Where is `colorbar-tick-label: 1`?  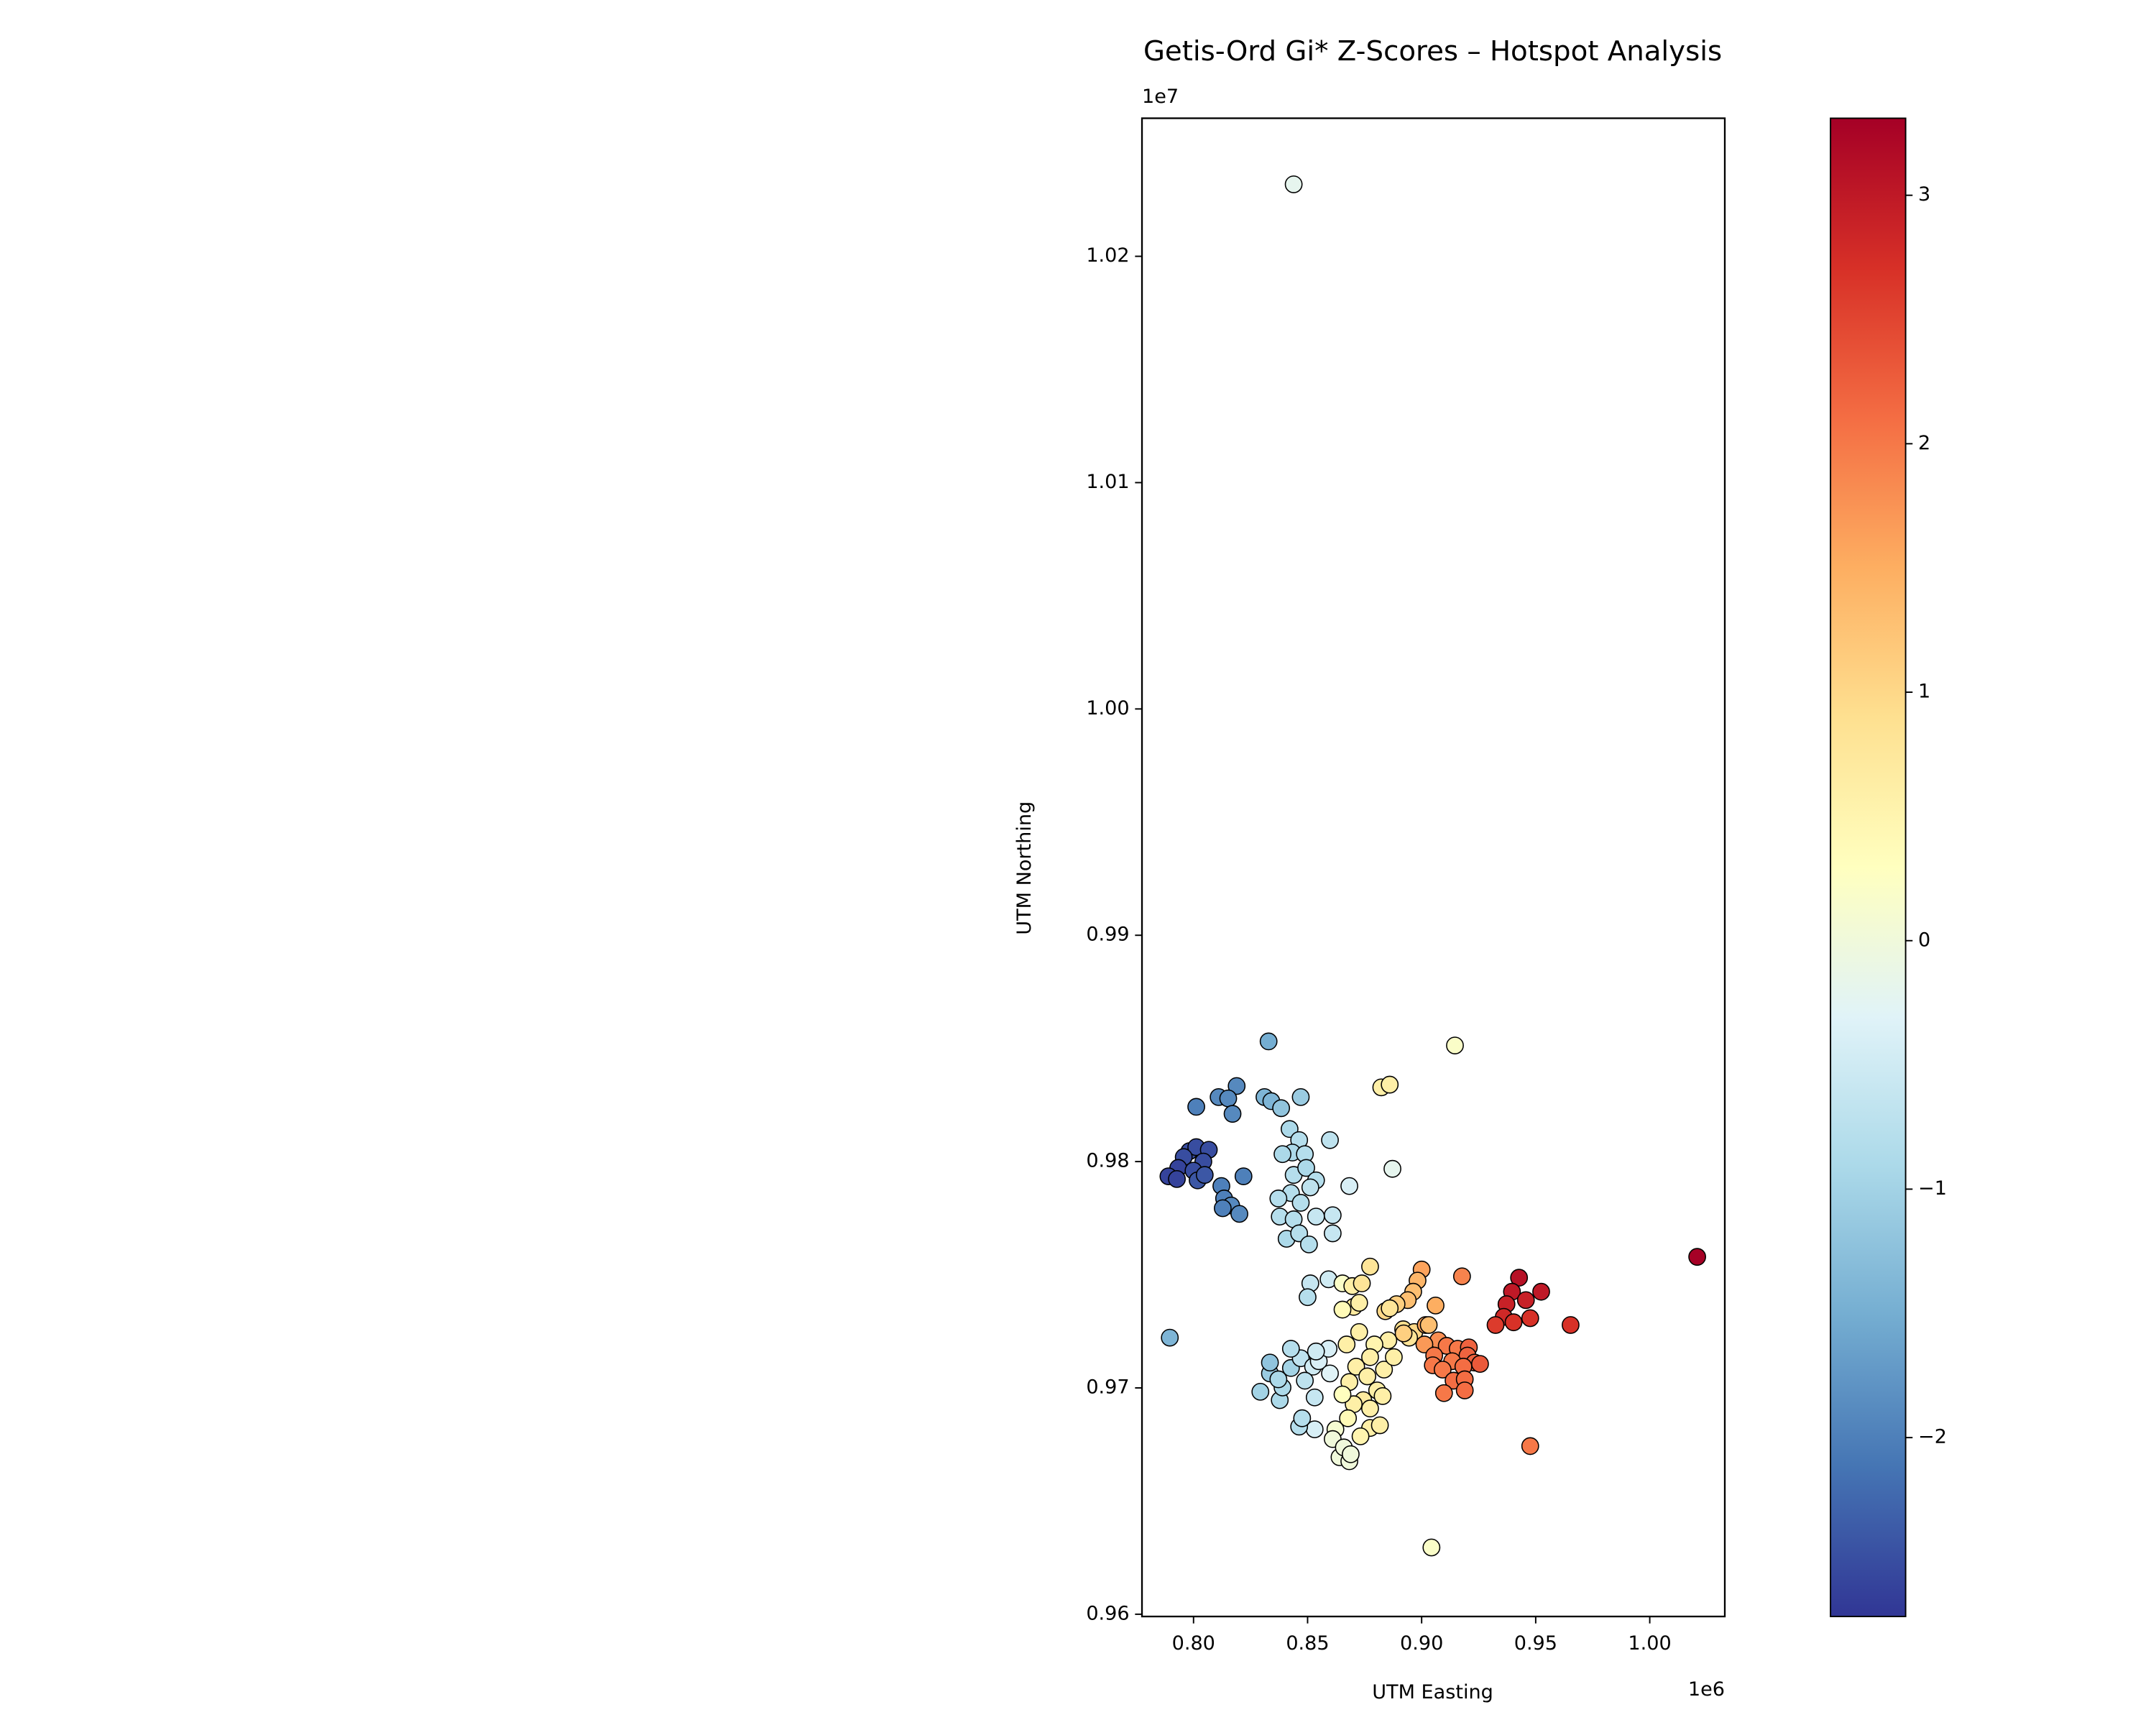 colorbar-tick-label: 1 is located at coordinates (1924, 692).